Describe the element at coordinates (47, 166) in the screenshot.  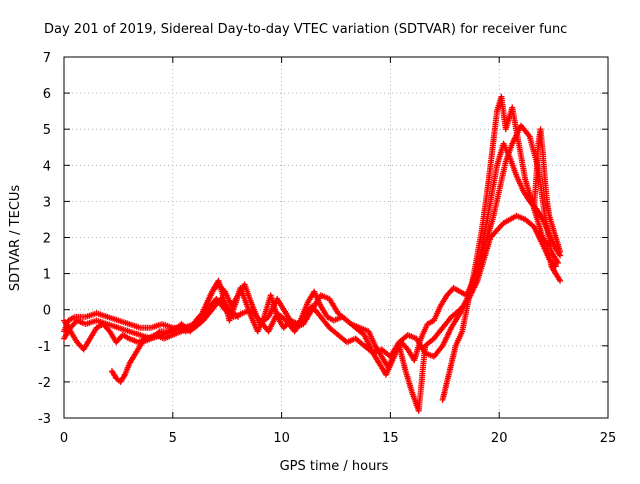
I see `y-tick-label: 4` at that location.